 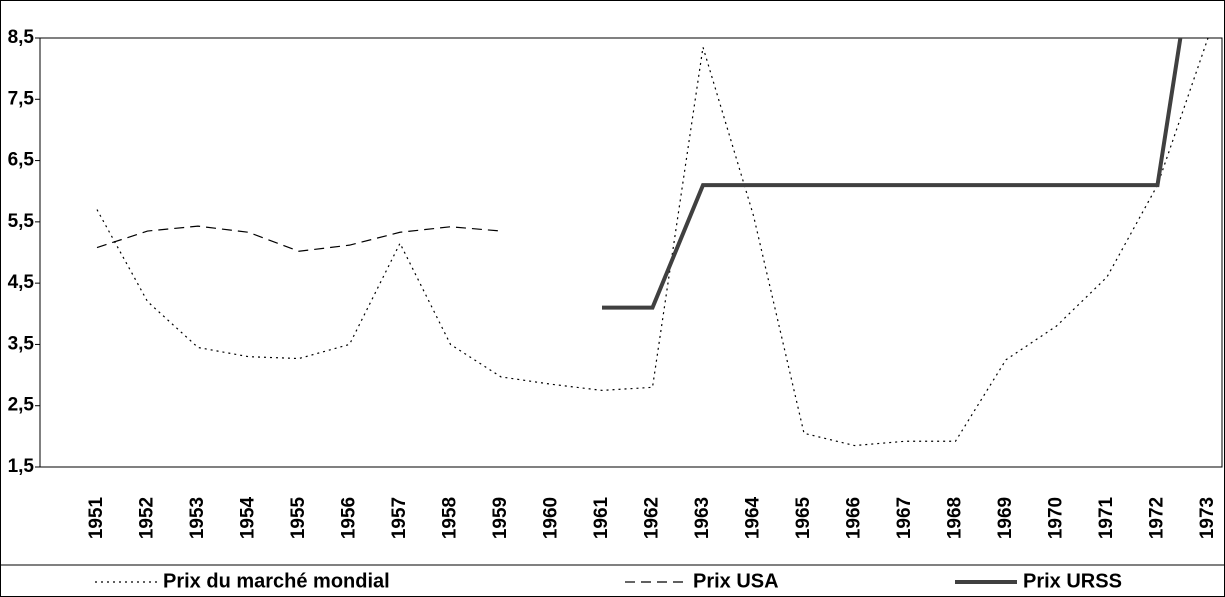 I want to click on x-tick-label: 1959, so click(x=500, y=518).